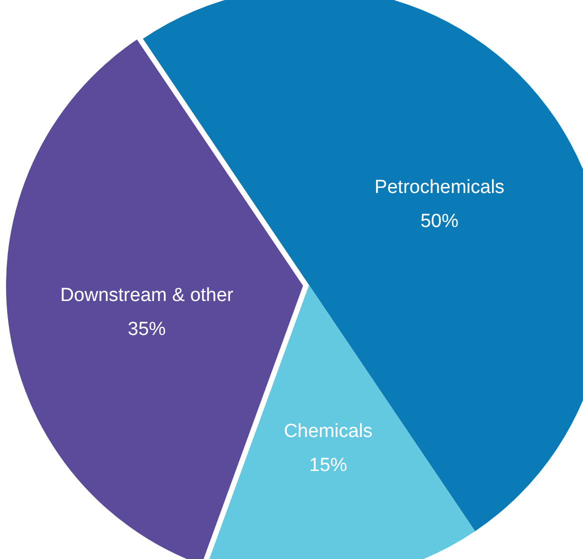 The width and height of the screenshot is (583, 559). I want to click on data-label: 15%, so click(328, 465).